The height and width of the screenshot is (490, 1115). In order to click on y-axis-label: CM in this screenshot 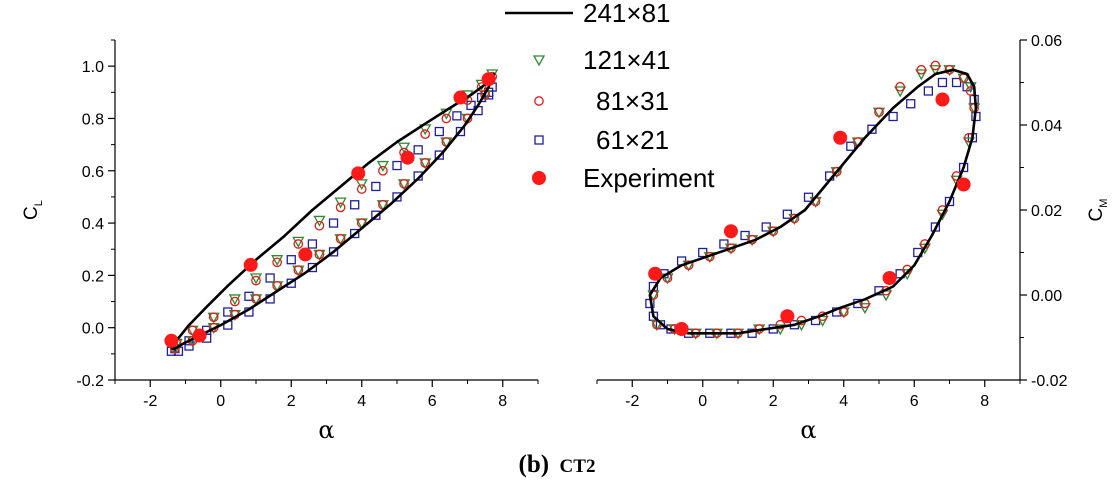, I will do `click(1098, 210)`.